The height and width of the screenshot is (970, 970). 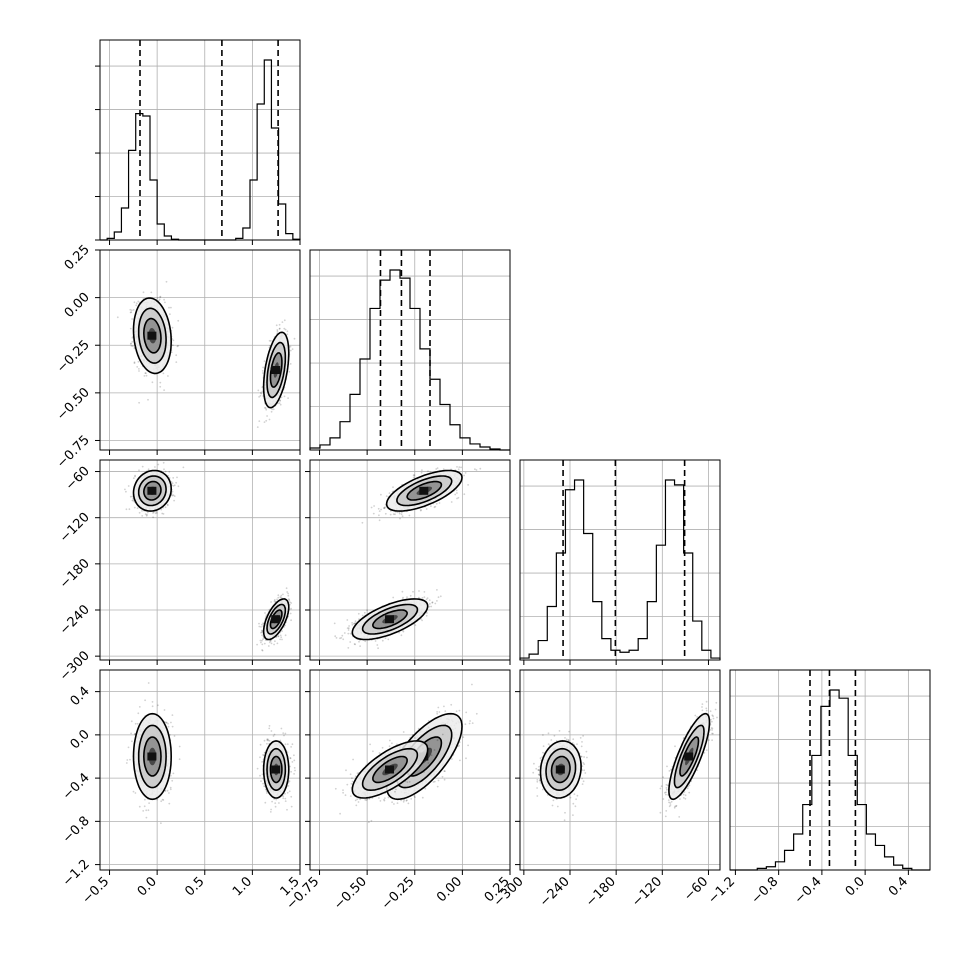 I want to click on panel-1-0: −0.75−0.50−0.250.000.25, so click(x=177, y=356).